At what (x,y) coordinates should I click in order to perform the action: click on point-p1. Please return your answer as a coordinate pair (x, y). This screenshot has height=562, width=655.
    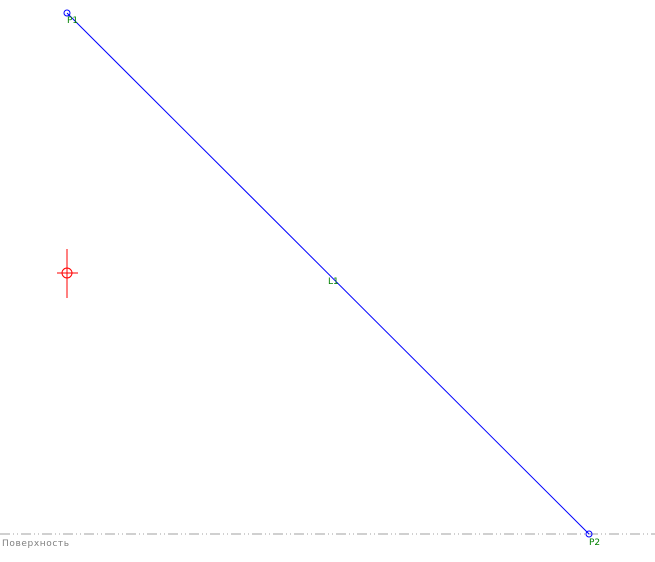
    Looking at the image, I should click on (67, 13).